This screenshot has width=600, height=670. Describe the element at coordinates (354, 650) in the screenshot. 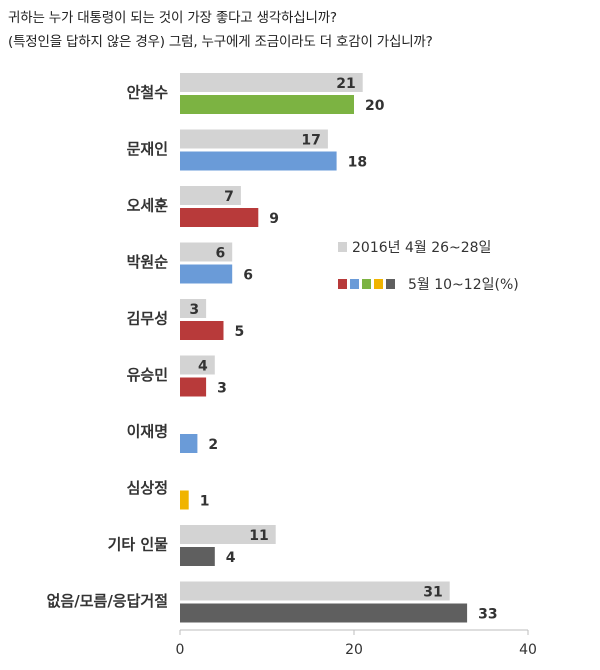

I see `x-tick-label: 20` at that location.